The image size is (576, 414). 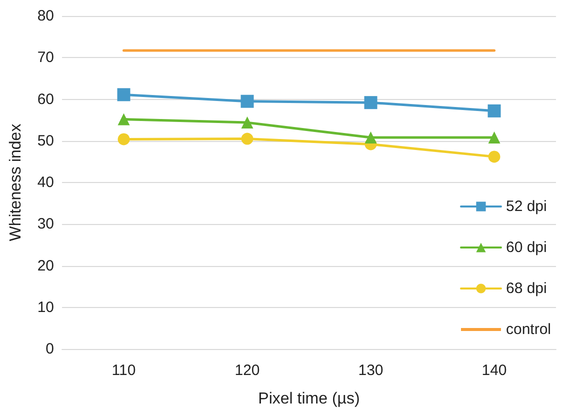 I want to click on y-tick-label: 40, so click(x=45, y=182).